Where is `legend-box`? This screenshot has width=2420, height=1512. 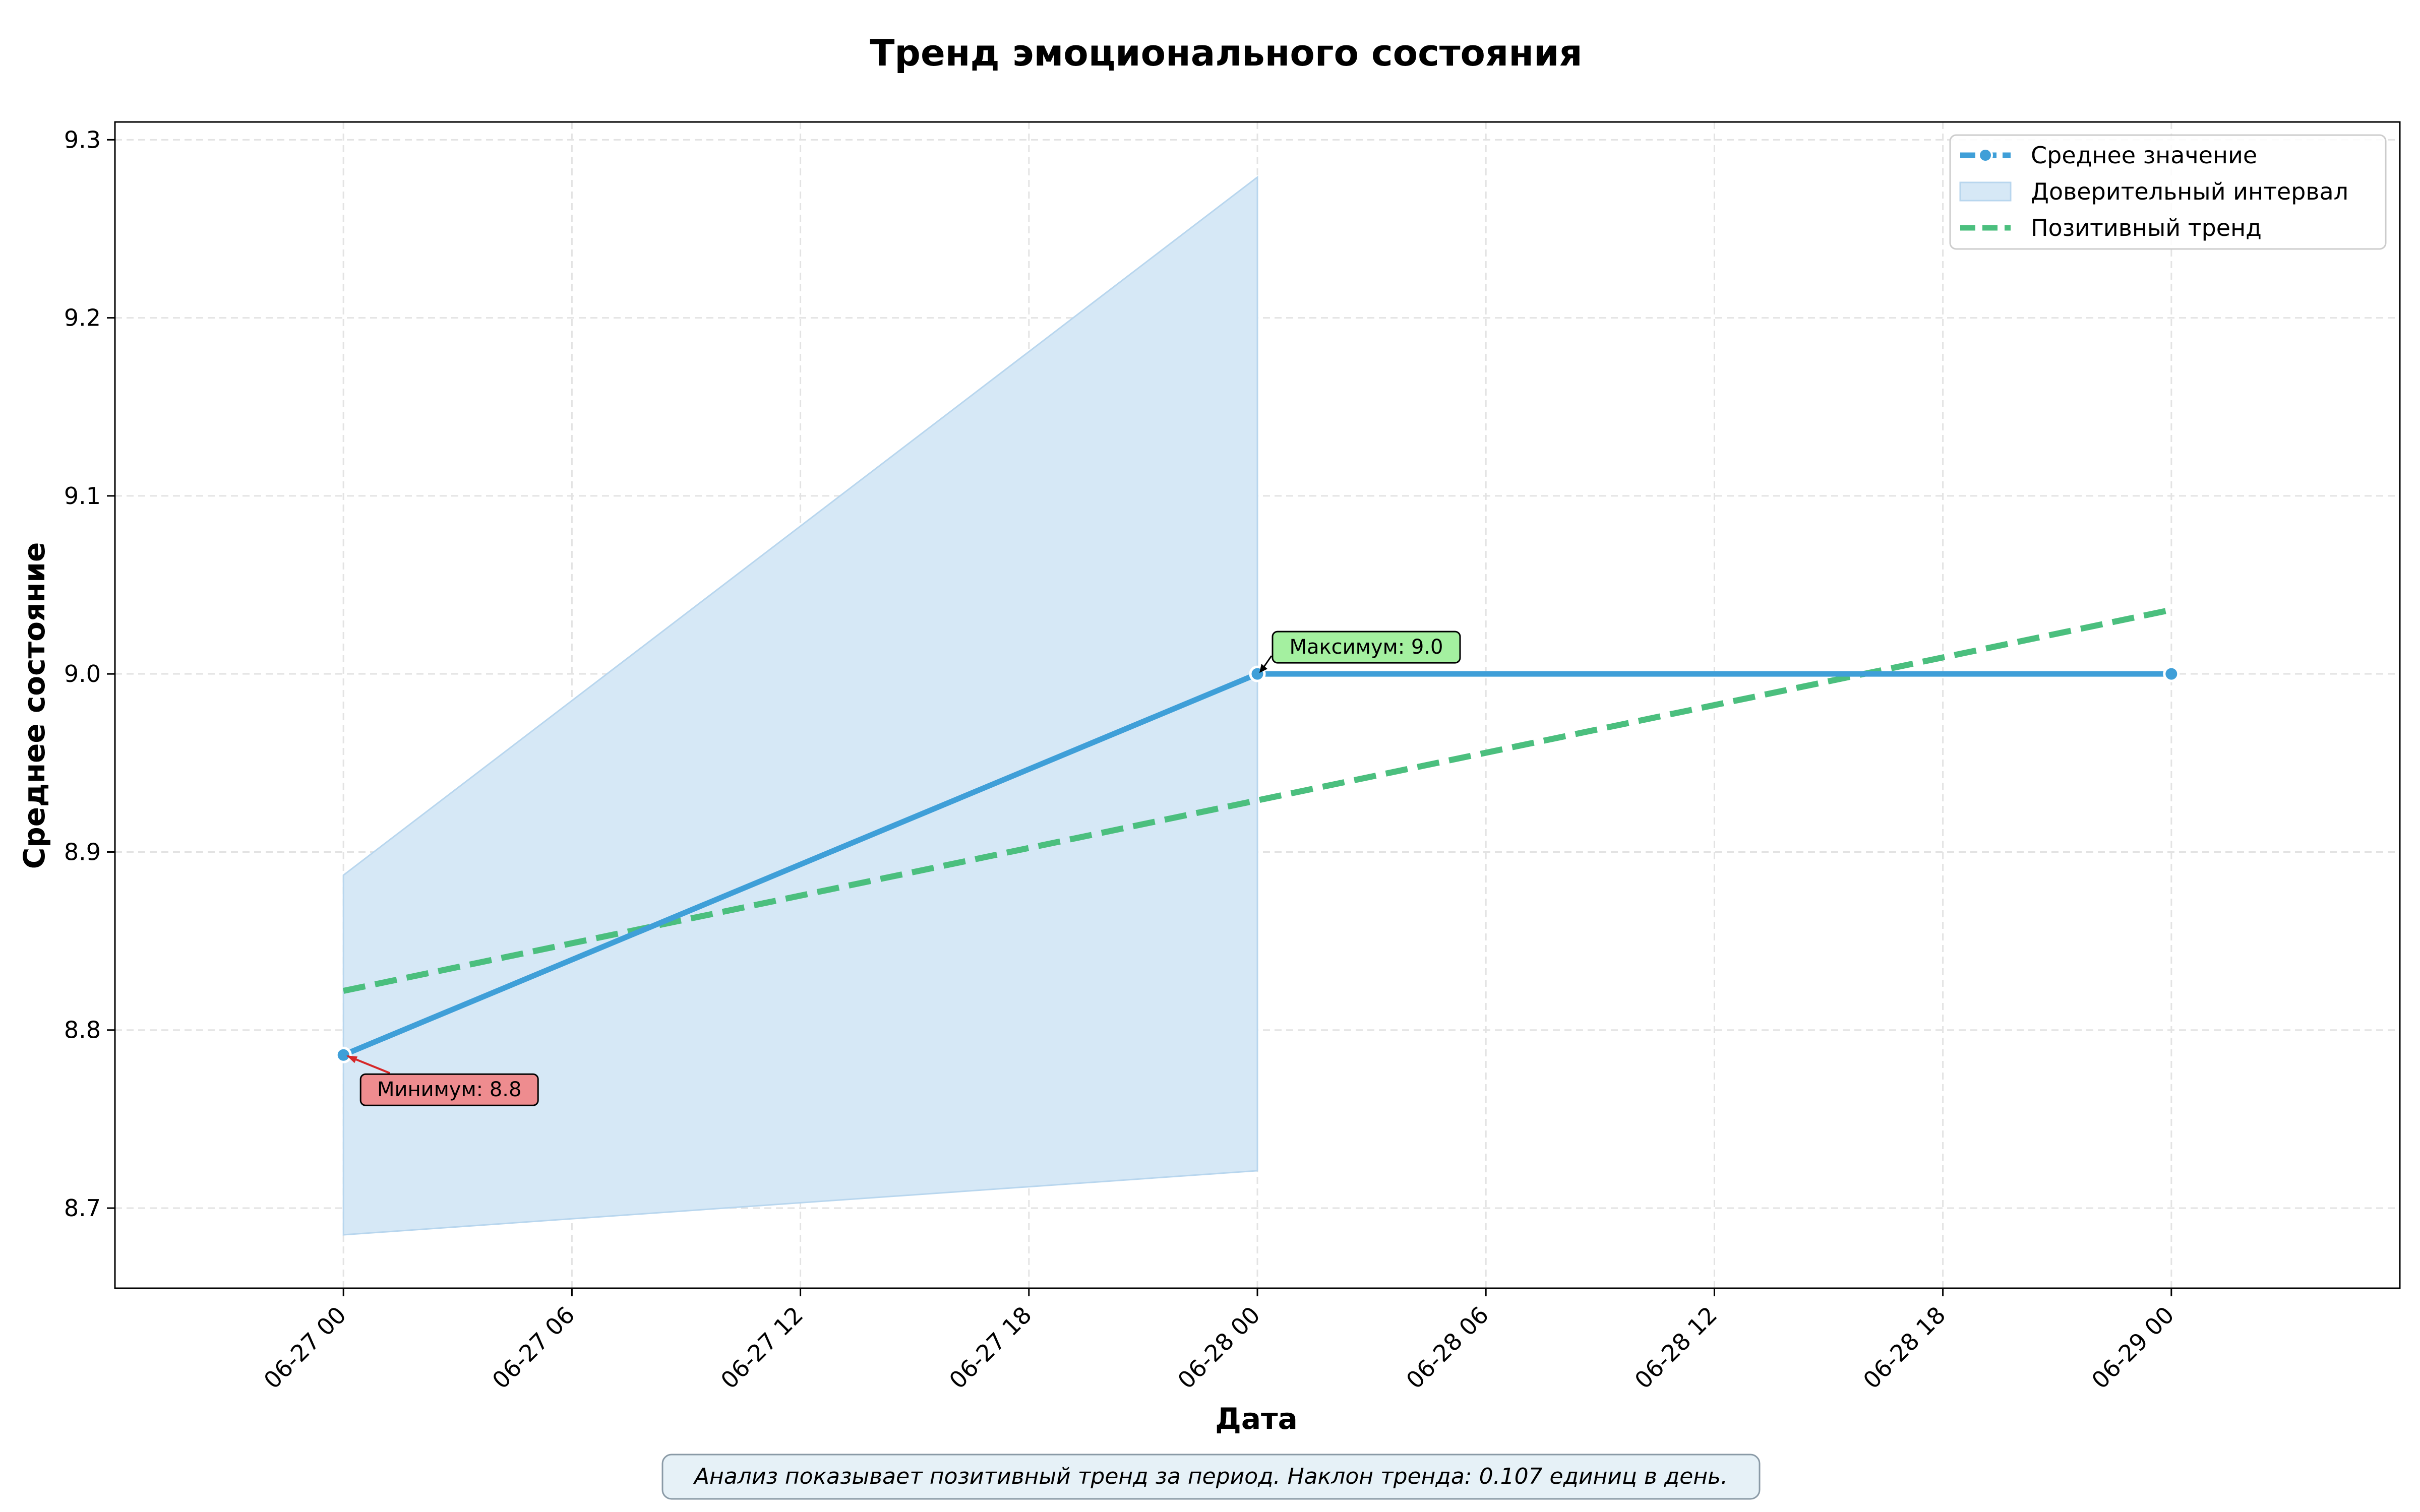
legend-box is located at coordinates (2168, 192).